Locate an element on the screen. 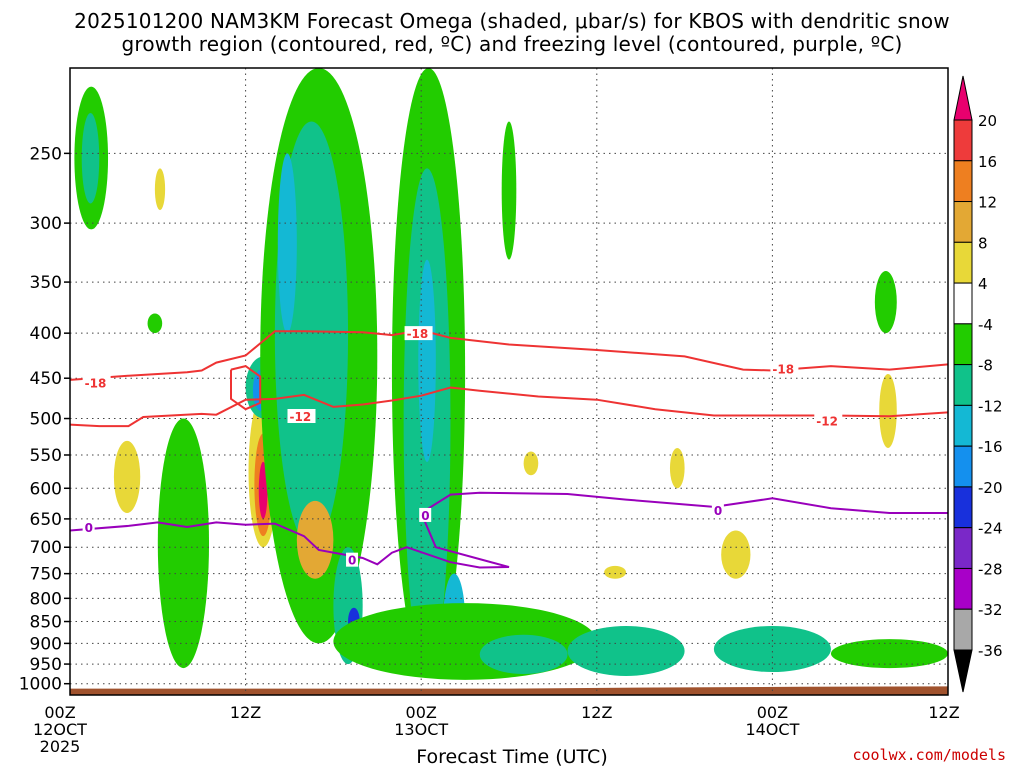  credit-label: coolwx.com/models is located at coordinates (929, 755).